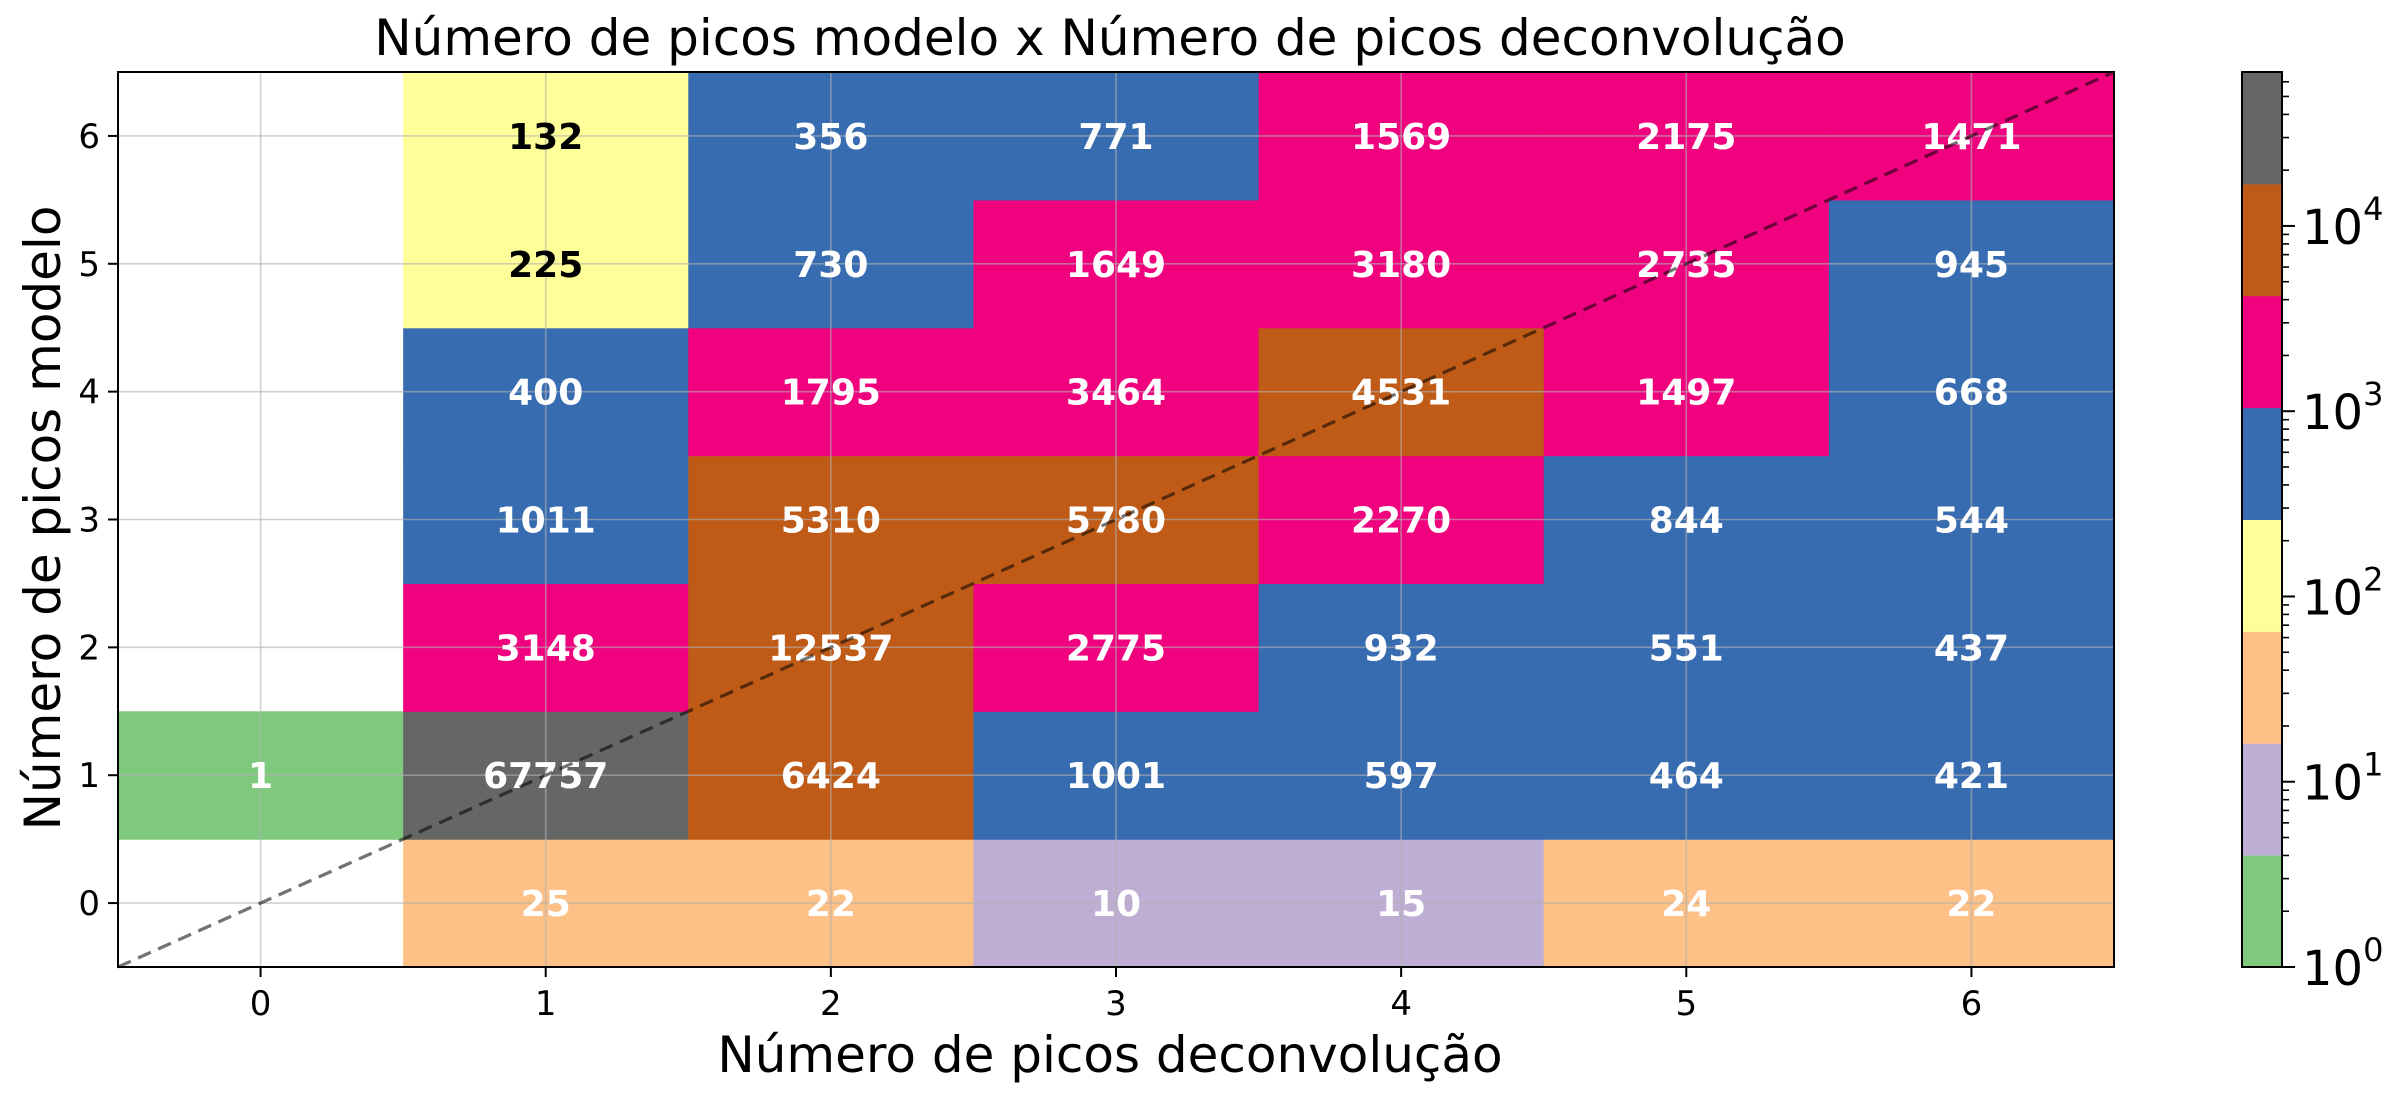  Describe the element at coordinates (1116, 904) in the screenshot. I see `cell-value-label: 10` at that location.